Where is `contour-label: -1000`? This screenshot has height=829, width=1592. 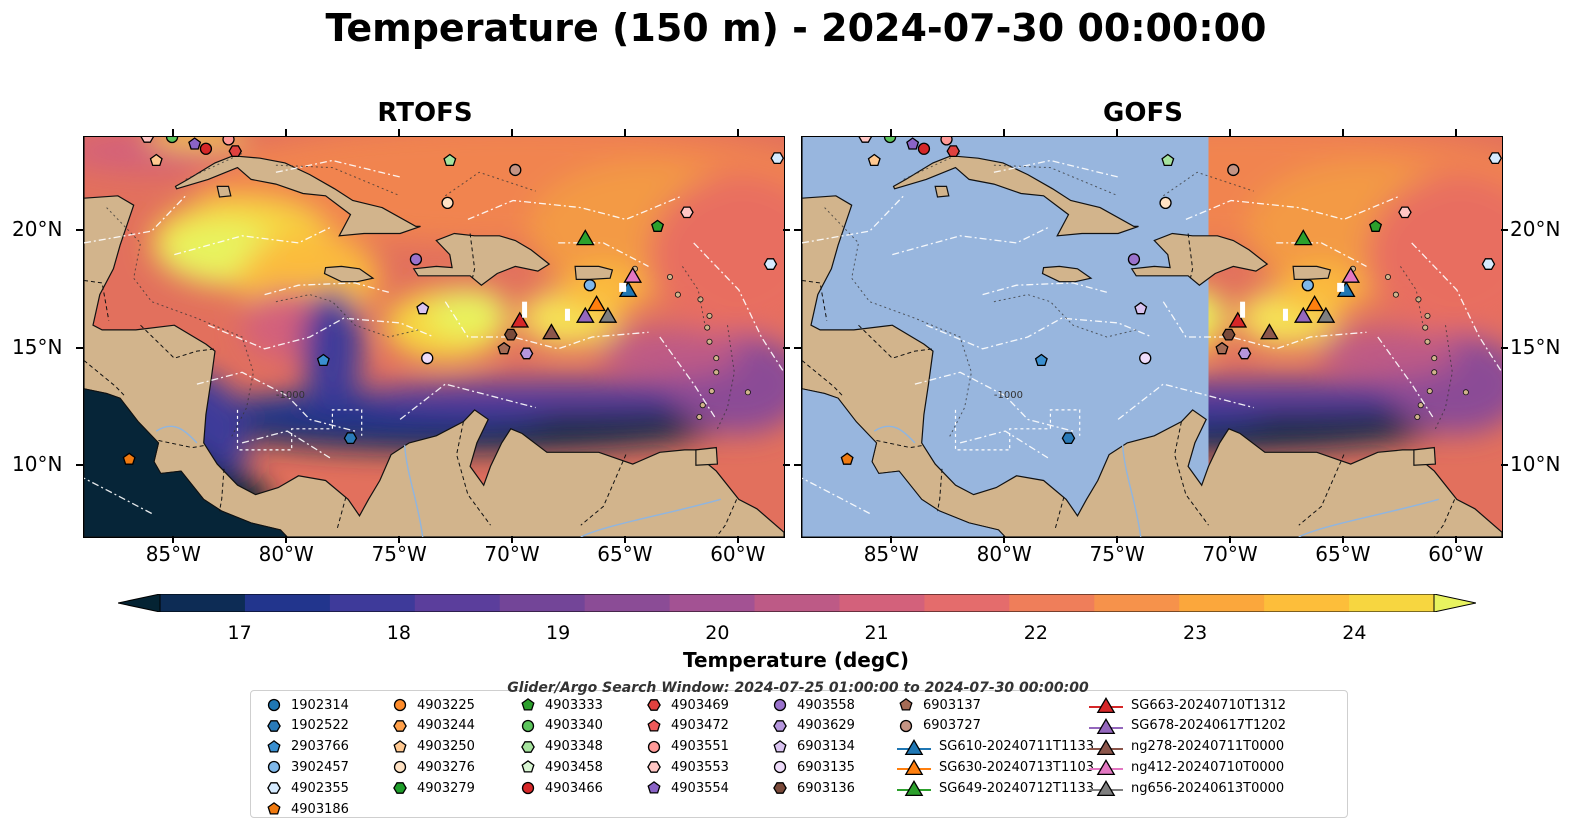
contour-label: -1000 is located at coordinates (1008, 395).